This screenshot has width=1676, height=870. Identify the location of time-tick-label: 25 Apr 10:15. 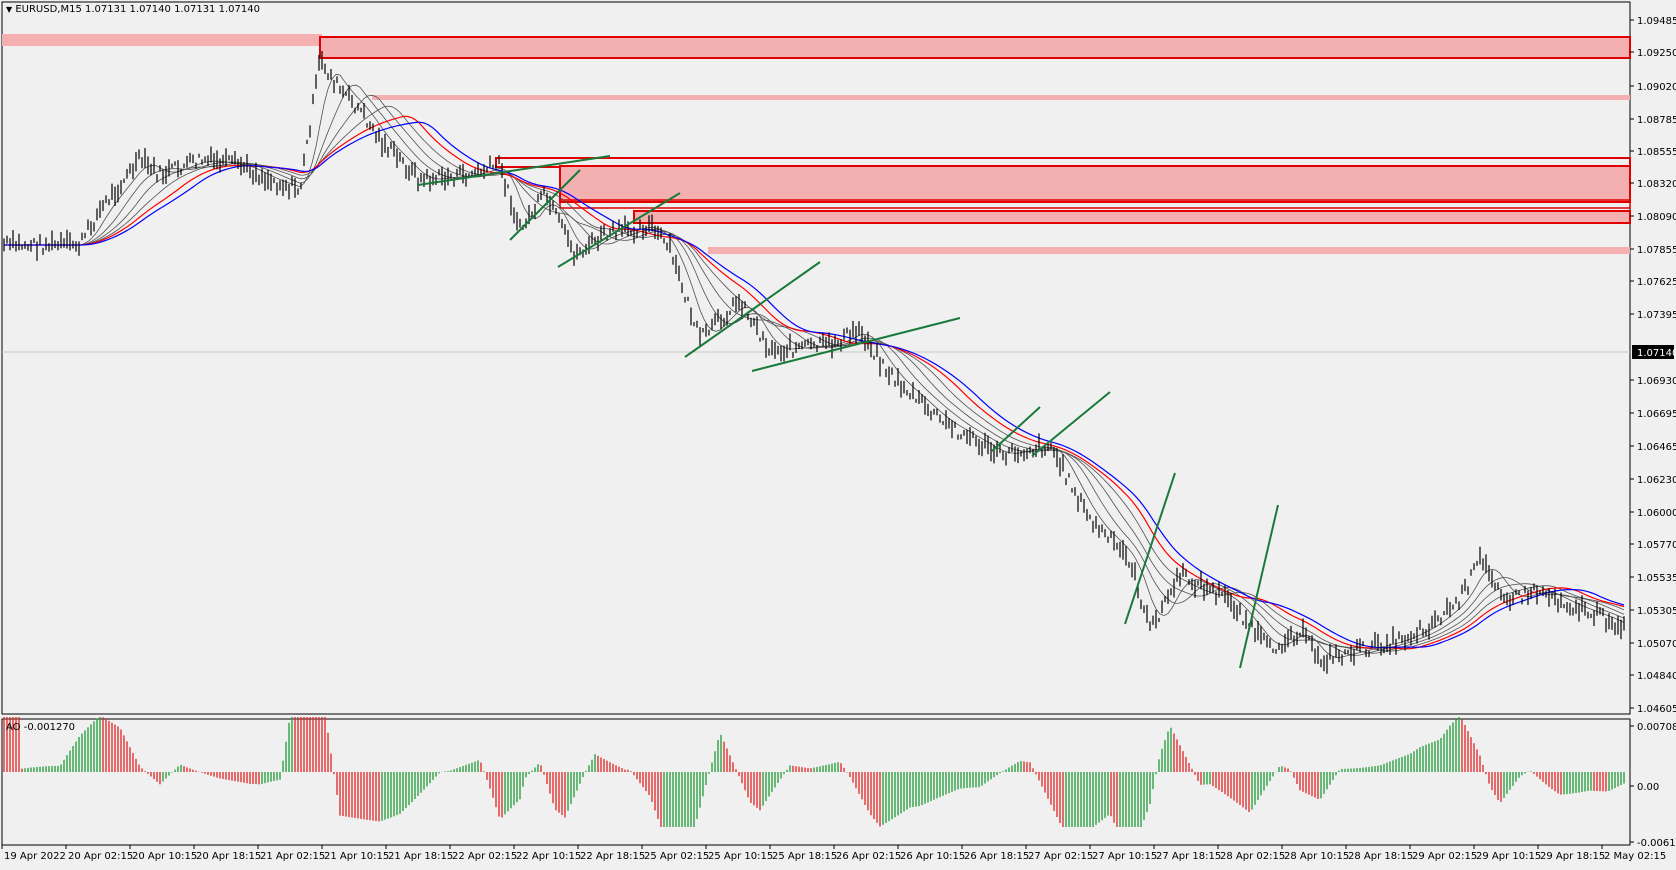
(740, 856).